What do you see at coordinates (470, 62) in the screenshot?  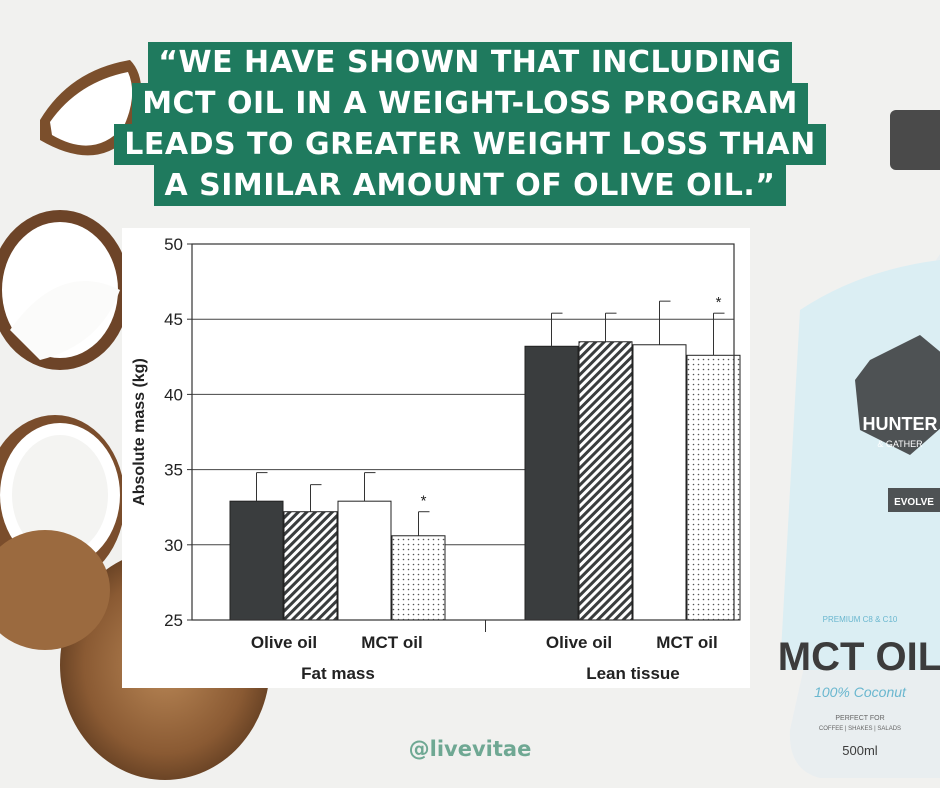 I see `quote-line: “WE HAVE SHOWN THAT INCLUDING` at bounding box center [470, 62].